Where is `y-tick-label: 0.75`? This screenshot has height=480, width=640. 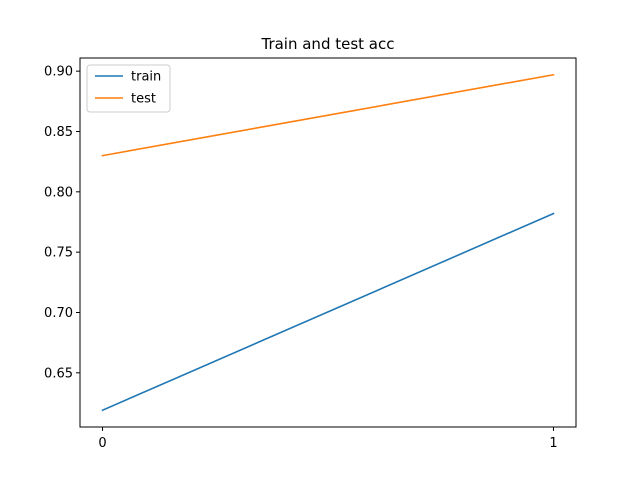
y-tick-label: 0.75 is located at coordinates (58, 253).